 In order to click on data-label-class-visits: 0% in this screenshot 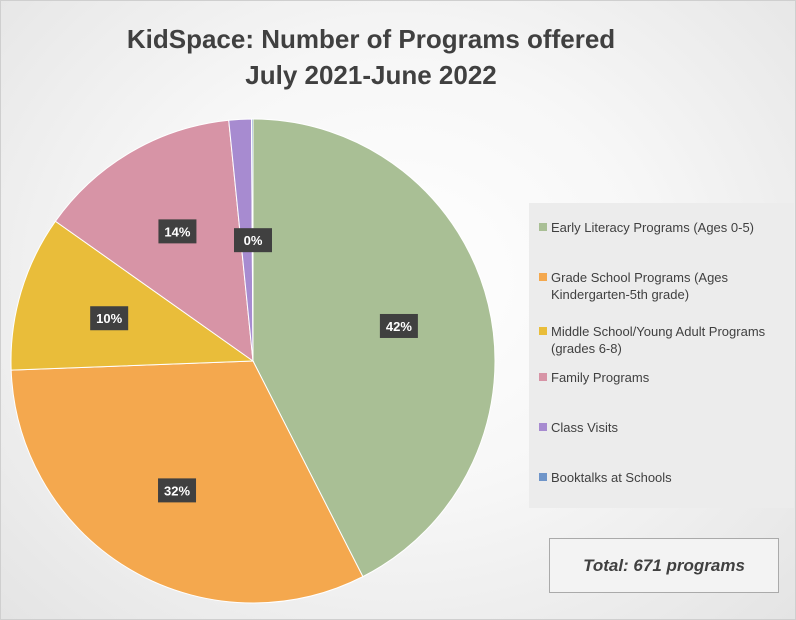, I will do `click(253, 240)`.